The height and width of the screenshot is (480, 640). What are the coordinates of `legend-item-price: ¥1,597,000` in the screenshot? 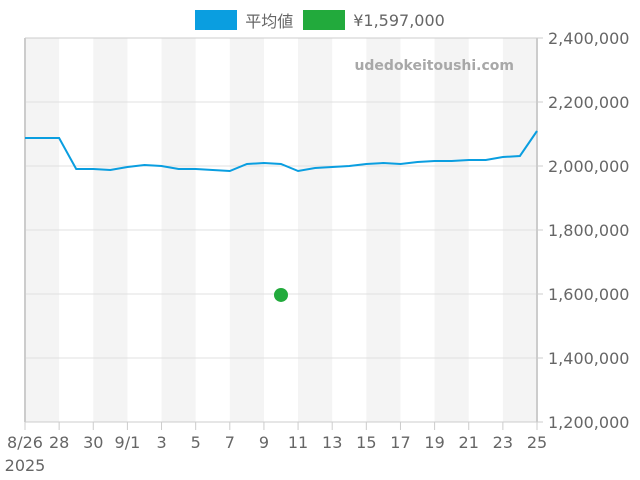 It's located at (374, 20).